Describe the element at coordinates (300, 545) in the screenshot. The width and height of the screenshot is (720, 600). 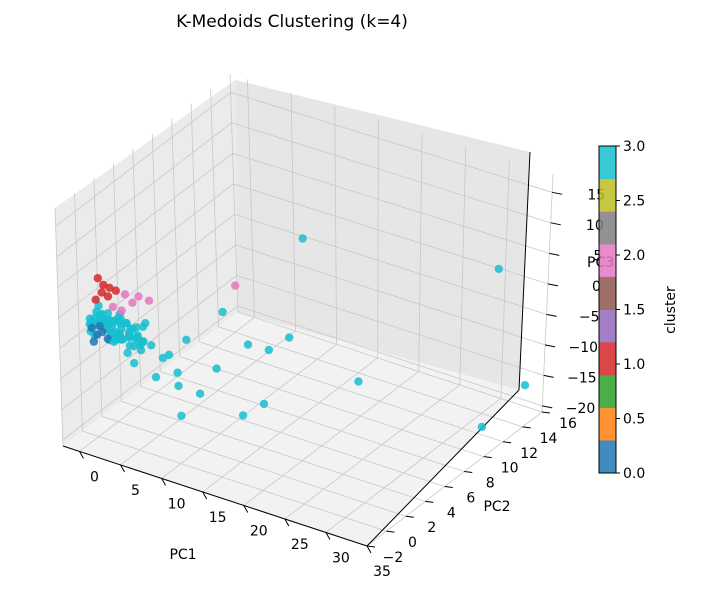
I see `x-tick-label: 25` at that location.